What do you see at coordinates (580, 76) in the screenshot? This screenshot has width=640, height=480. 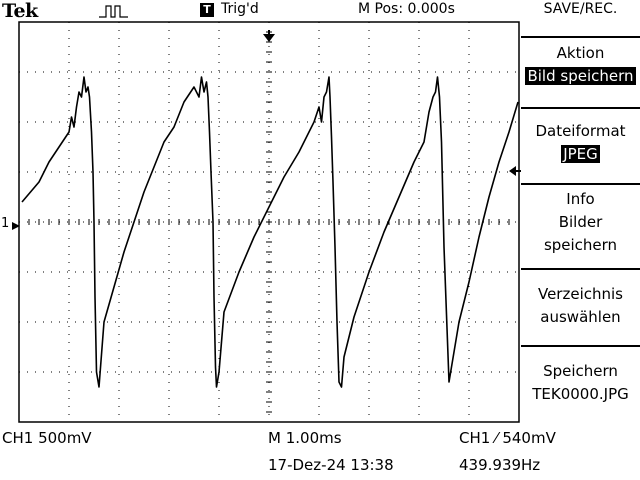 I see `aktion-value: Bild speichern` at bounding box center [580, 76].